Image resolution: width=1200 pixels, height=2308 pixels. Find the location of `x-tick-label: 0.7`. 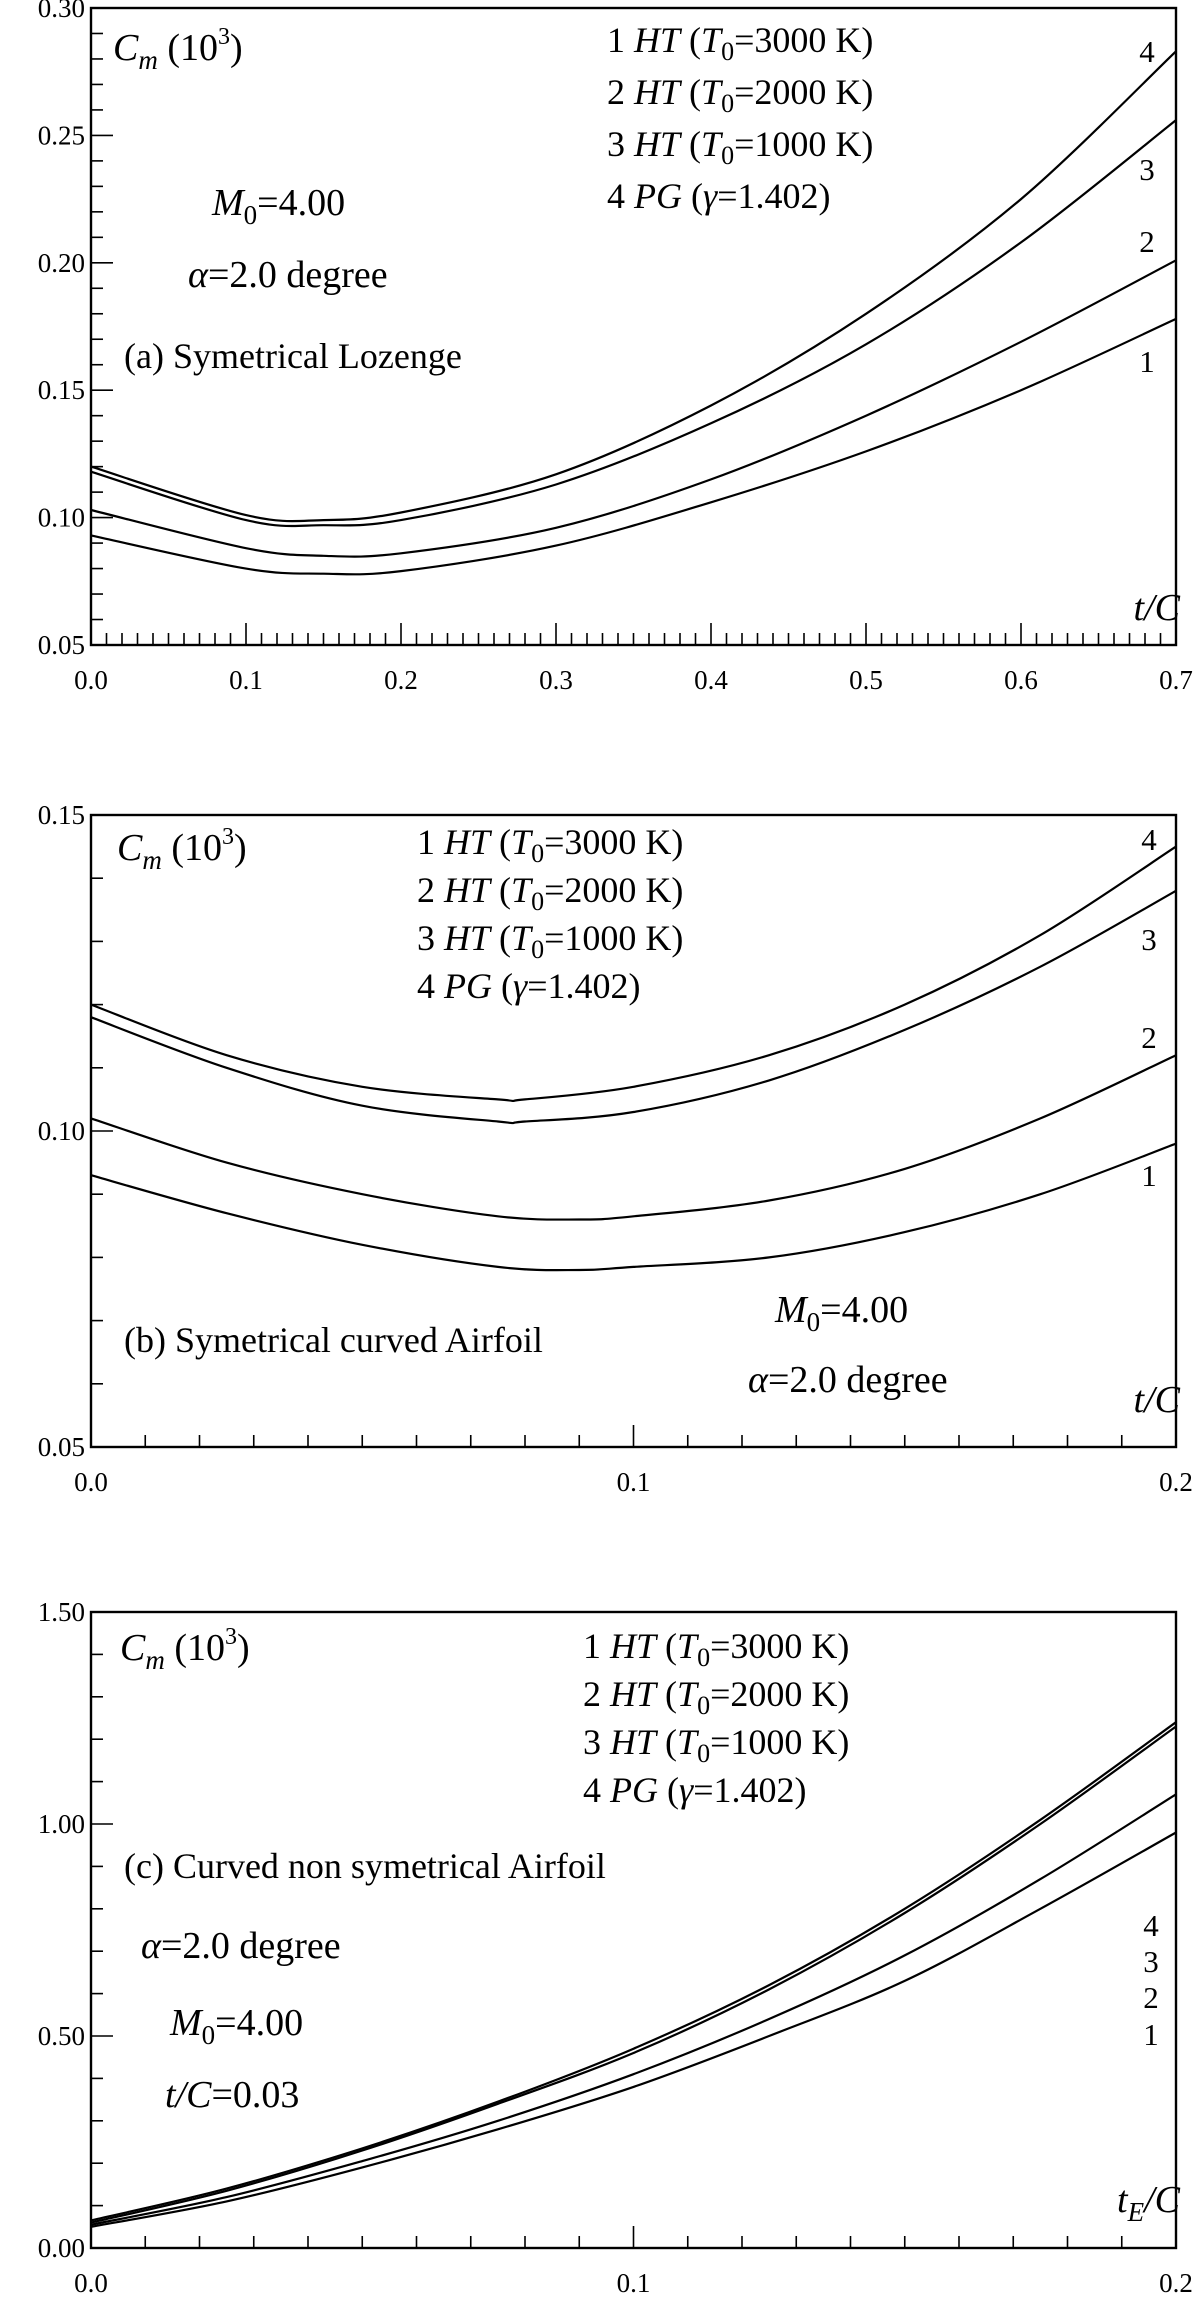

x-tick-label: 0.7 is located at coordinates (1176, 680).